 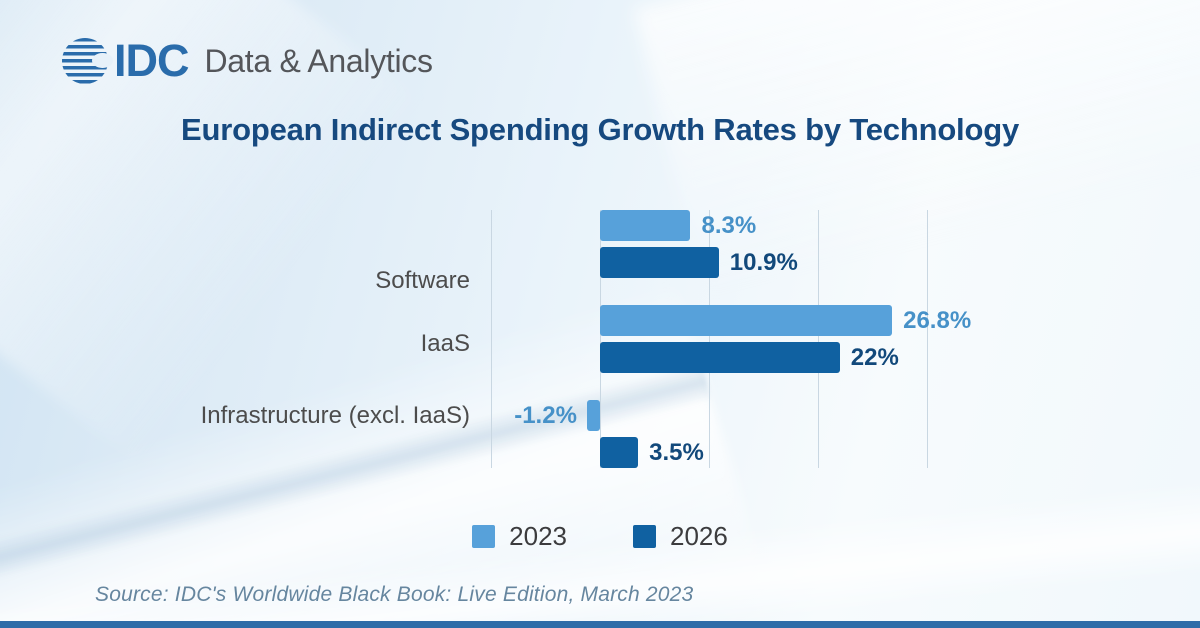 What do you see at coordinates (874, 357) in the screenshot?
I see `value-label: 22%` at bounding box center [874, 357].